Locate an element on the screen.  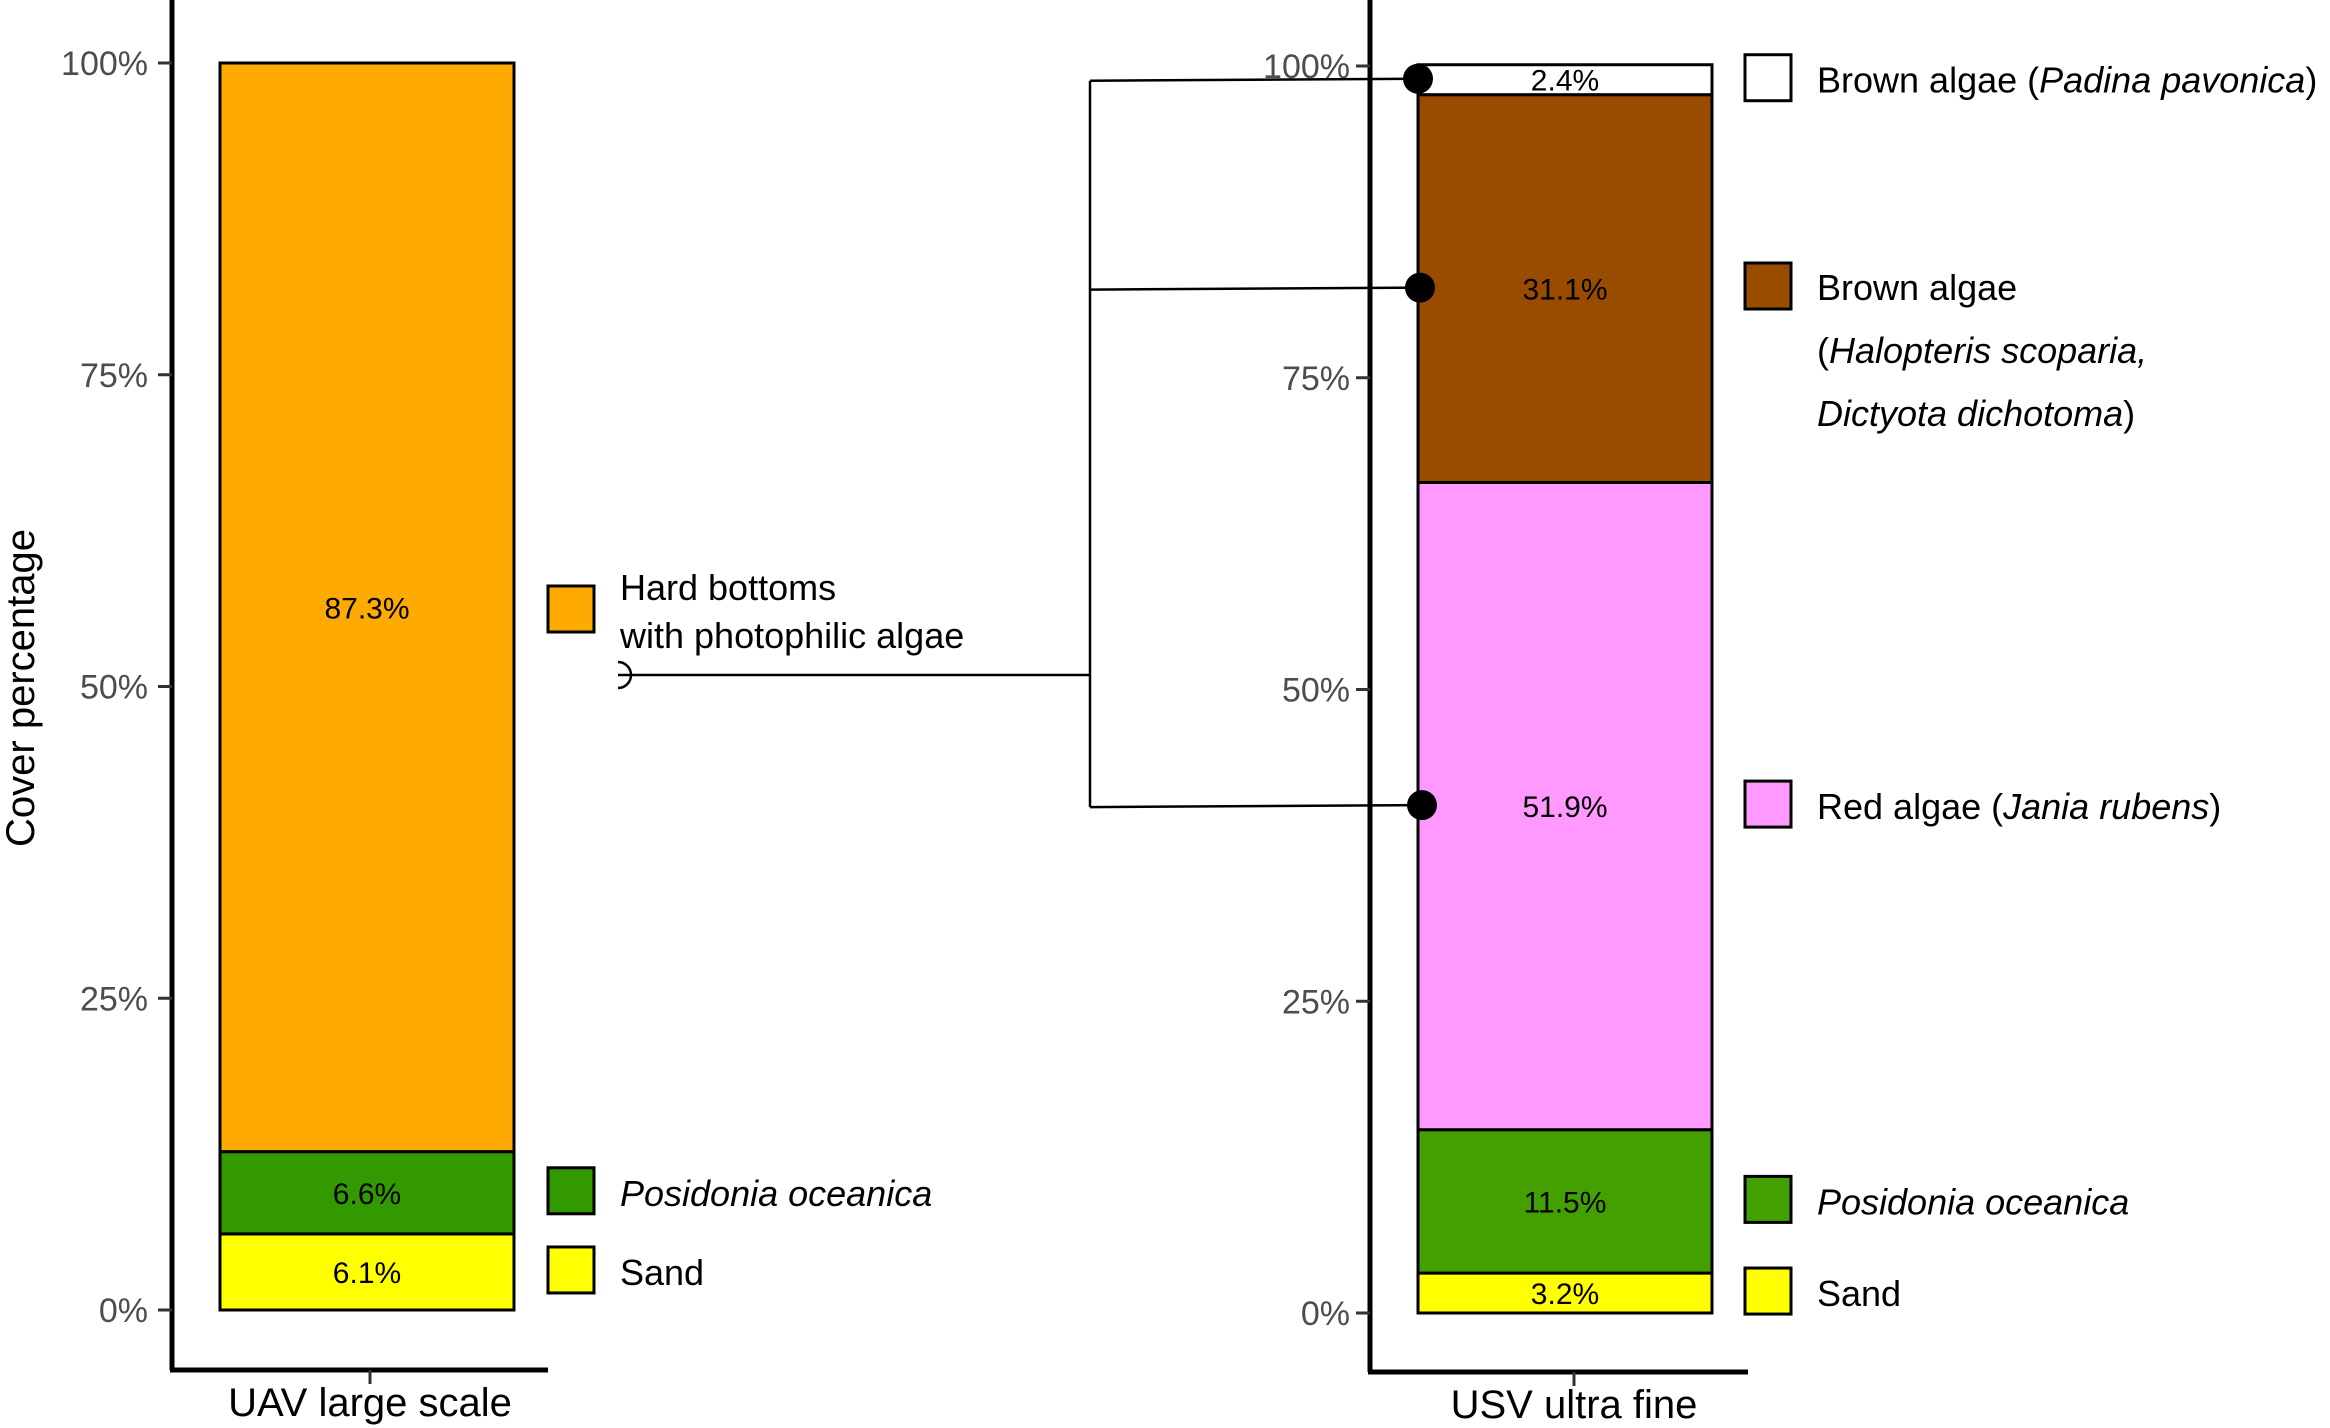
bar-value-label: 51.9% is located at coordinates (1564, 807).